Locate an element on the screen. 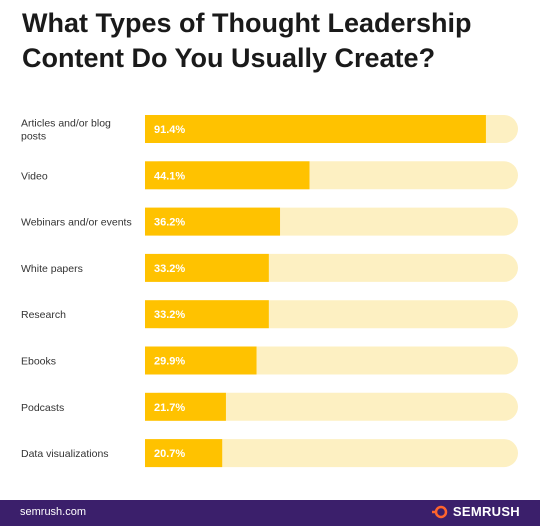  value-label: 29.9% is located at coordinates (169, 362).